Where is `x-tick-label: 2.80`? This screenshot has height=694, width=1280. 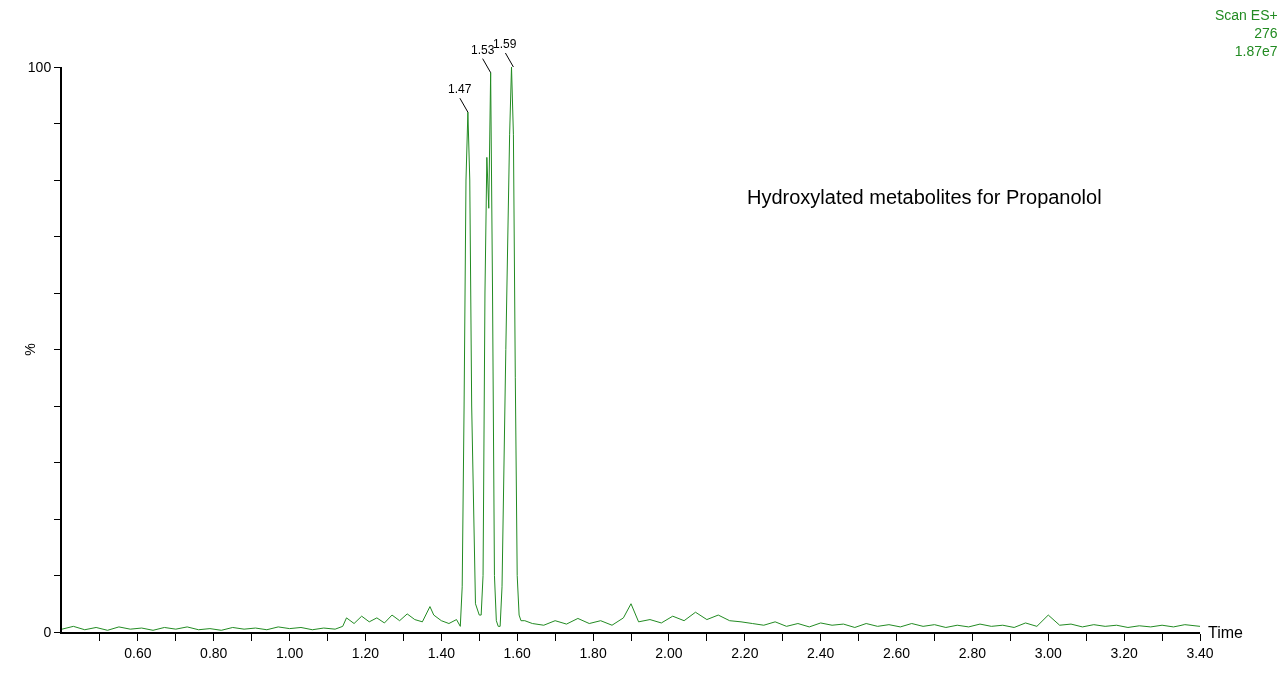 x-tick-label: 2.80 is located at coordinates (972, 652).